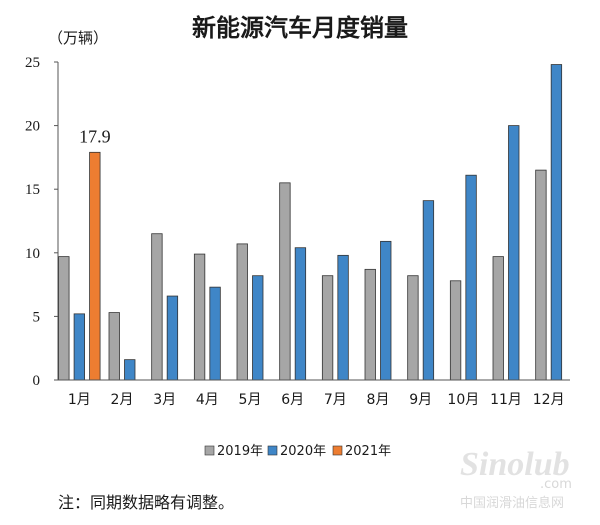 The width and height of the screenshot is (600, 525). I want to click on bar-2020年-1月, so click(79, 347).